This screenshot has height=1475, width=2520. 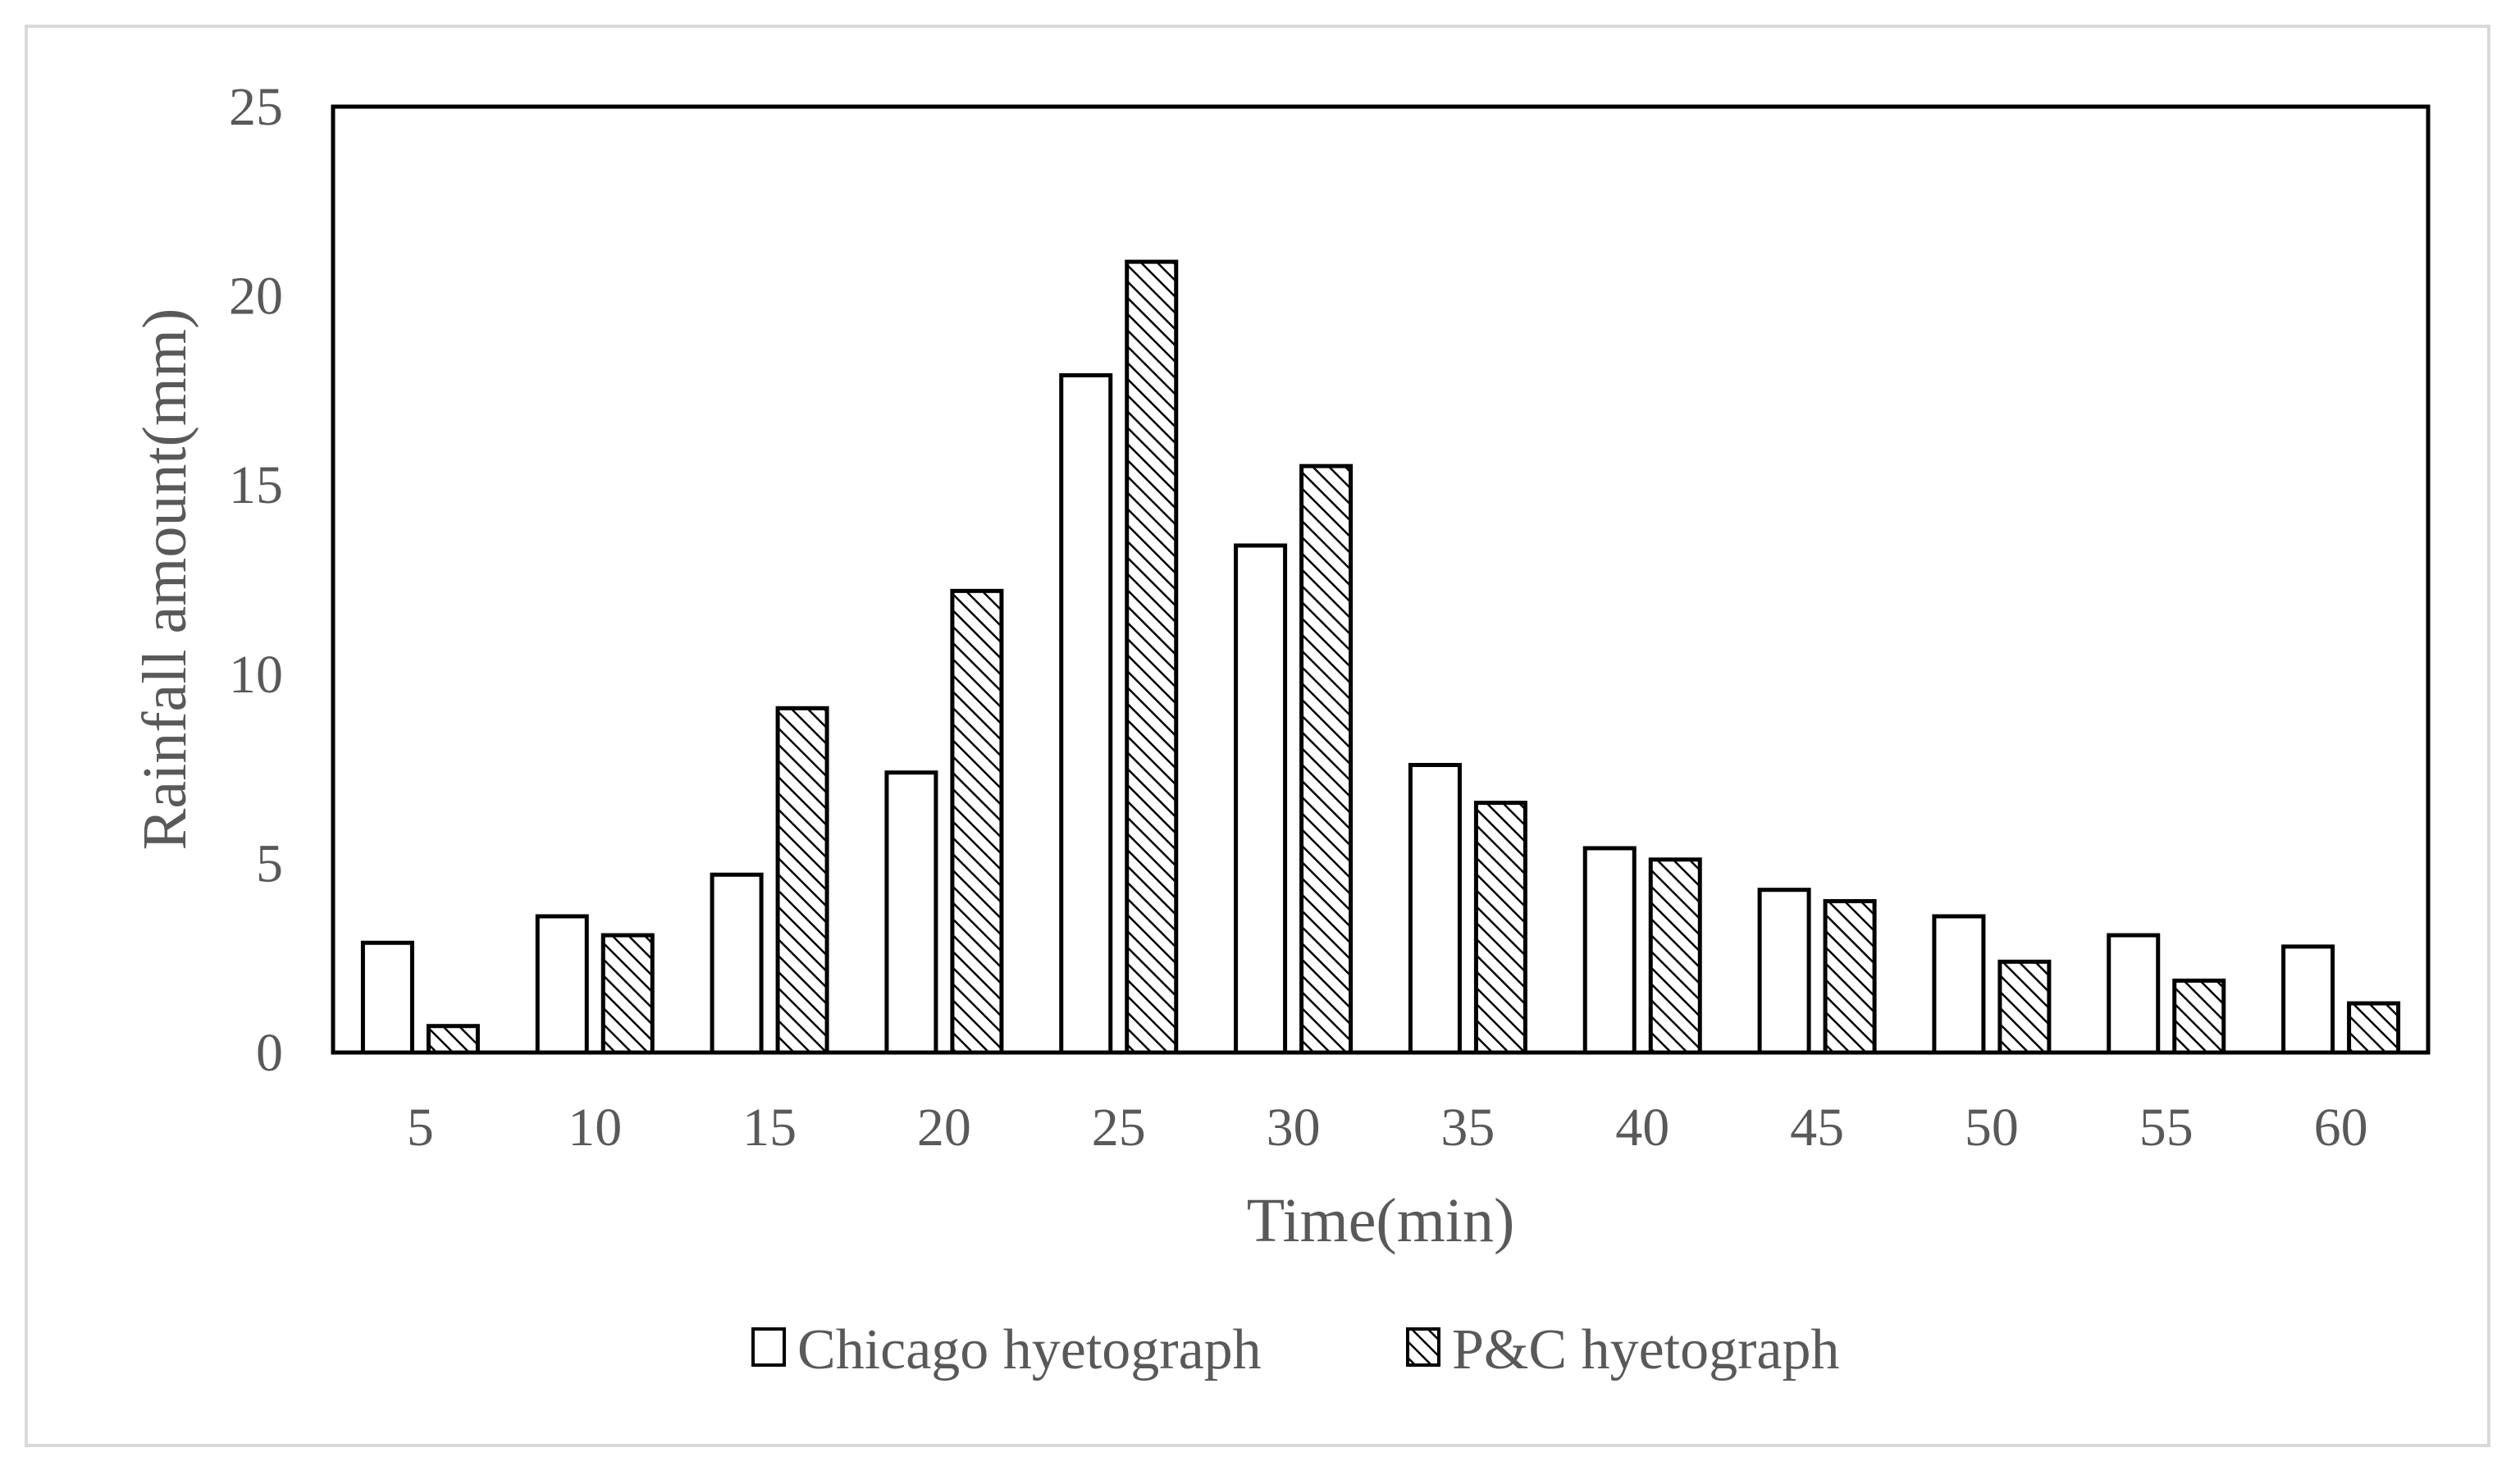 I want to click on y-tick-label: 5, so click(x=269, y=863).